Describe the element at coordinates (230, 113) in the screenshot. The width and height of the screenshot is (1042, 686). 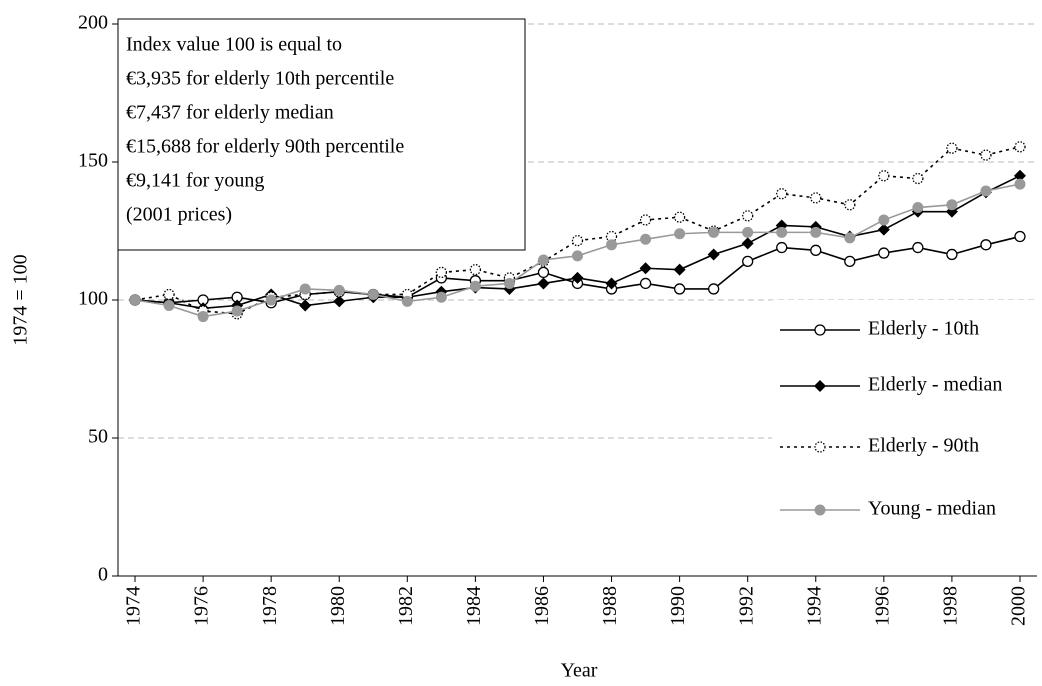
I see `annotation-line: €7,437 for elderly median` at that location.